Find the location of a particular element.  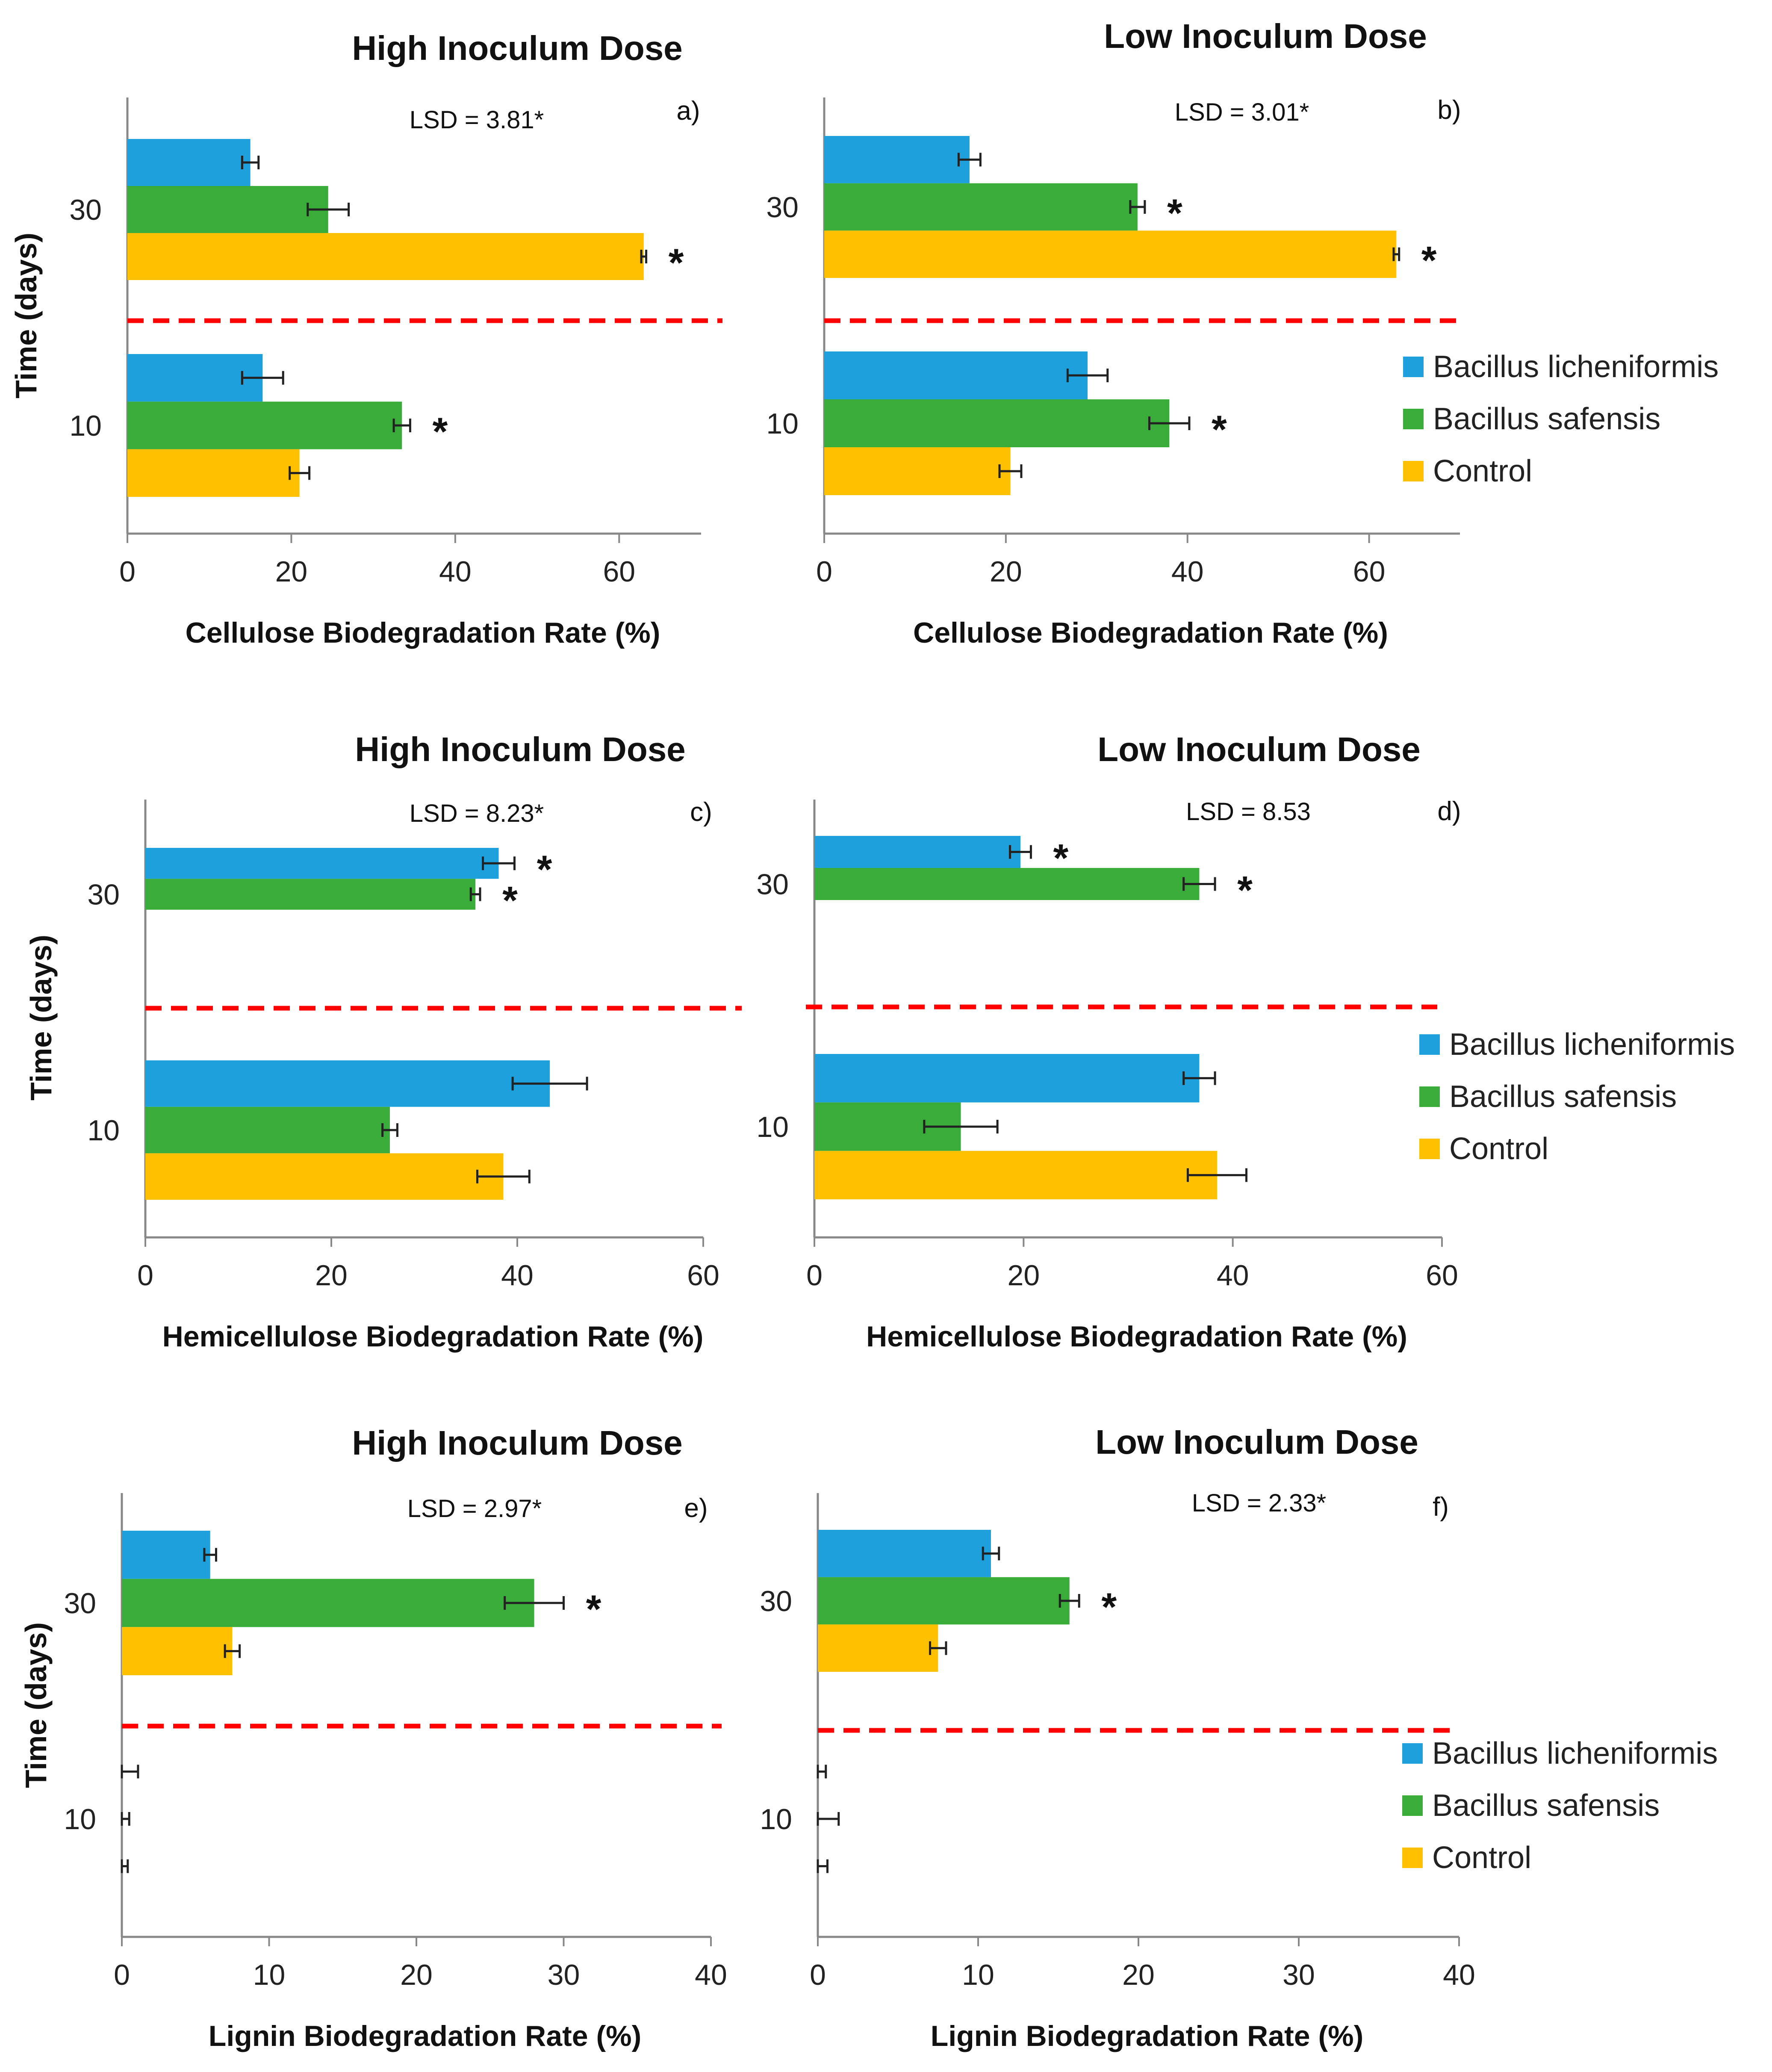

lsd-label: LSD = 2.97* is located at coordinates (474, 1509).